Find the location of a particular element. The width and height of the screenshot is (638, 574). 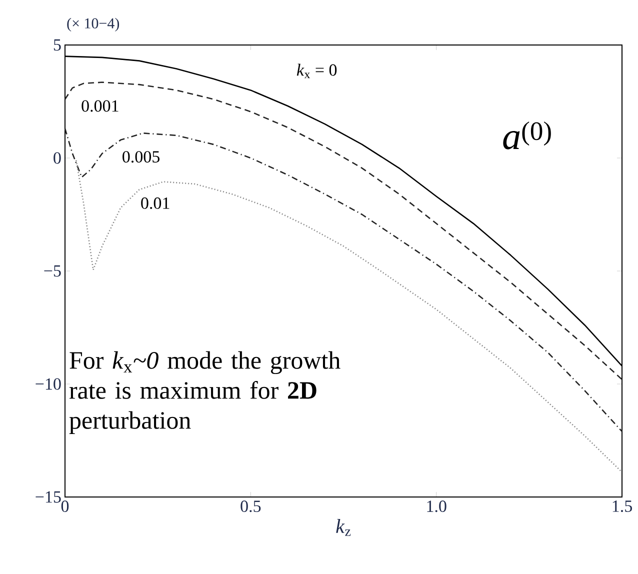

annotation: a$^{(0)}$ is located at coordinates (527, 135).